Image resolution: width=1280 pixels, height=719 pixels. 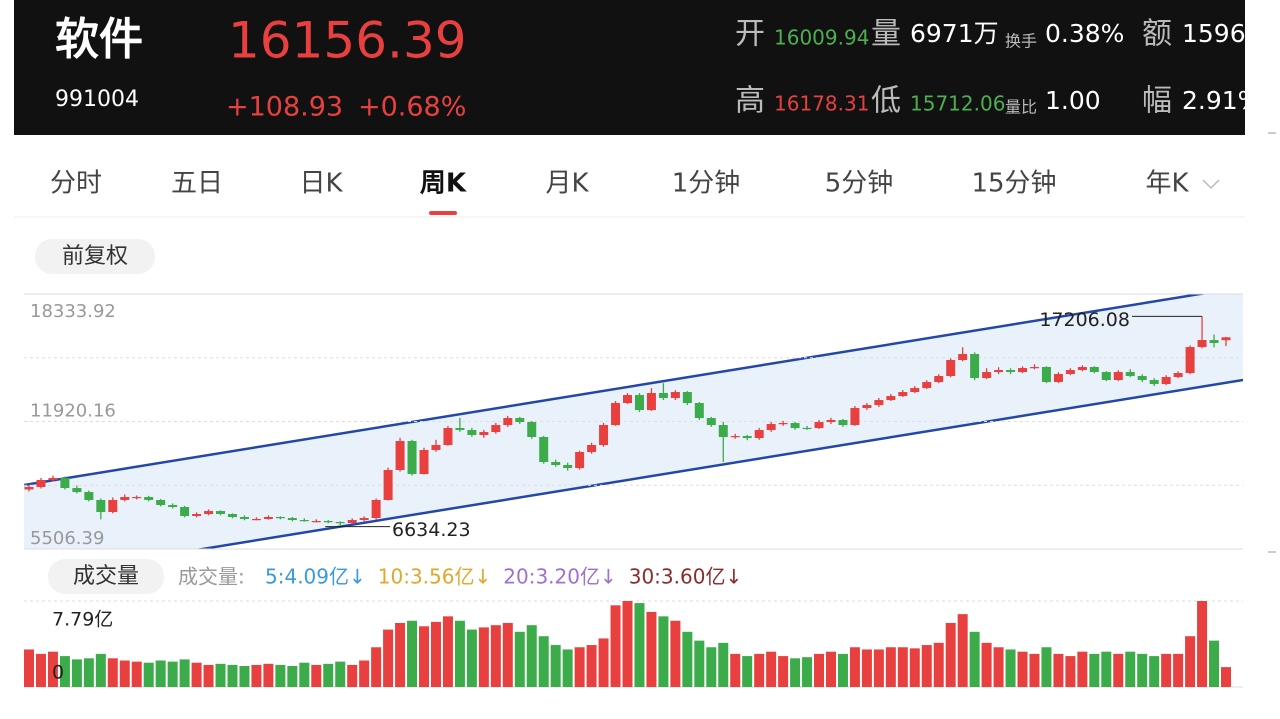 I want to click on volume-pill, so click(x=106, y=576).